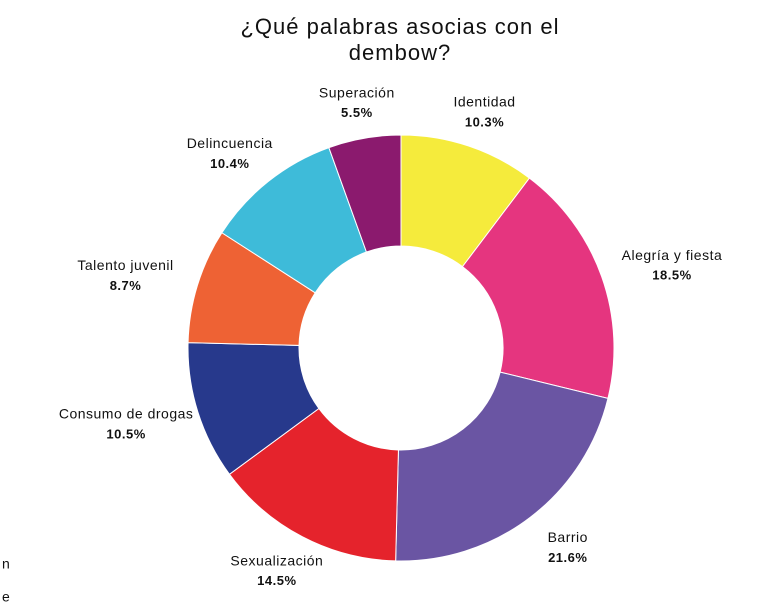  I want to click on slice-value-label: 21.6%, so click(567, 557).